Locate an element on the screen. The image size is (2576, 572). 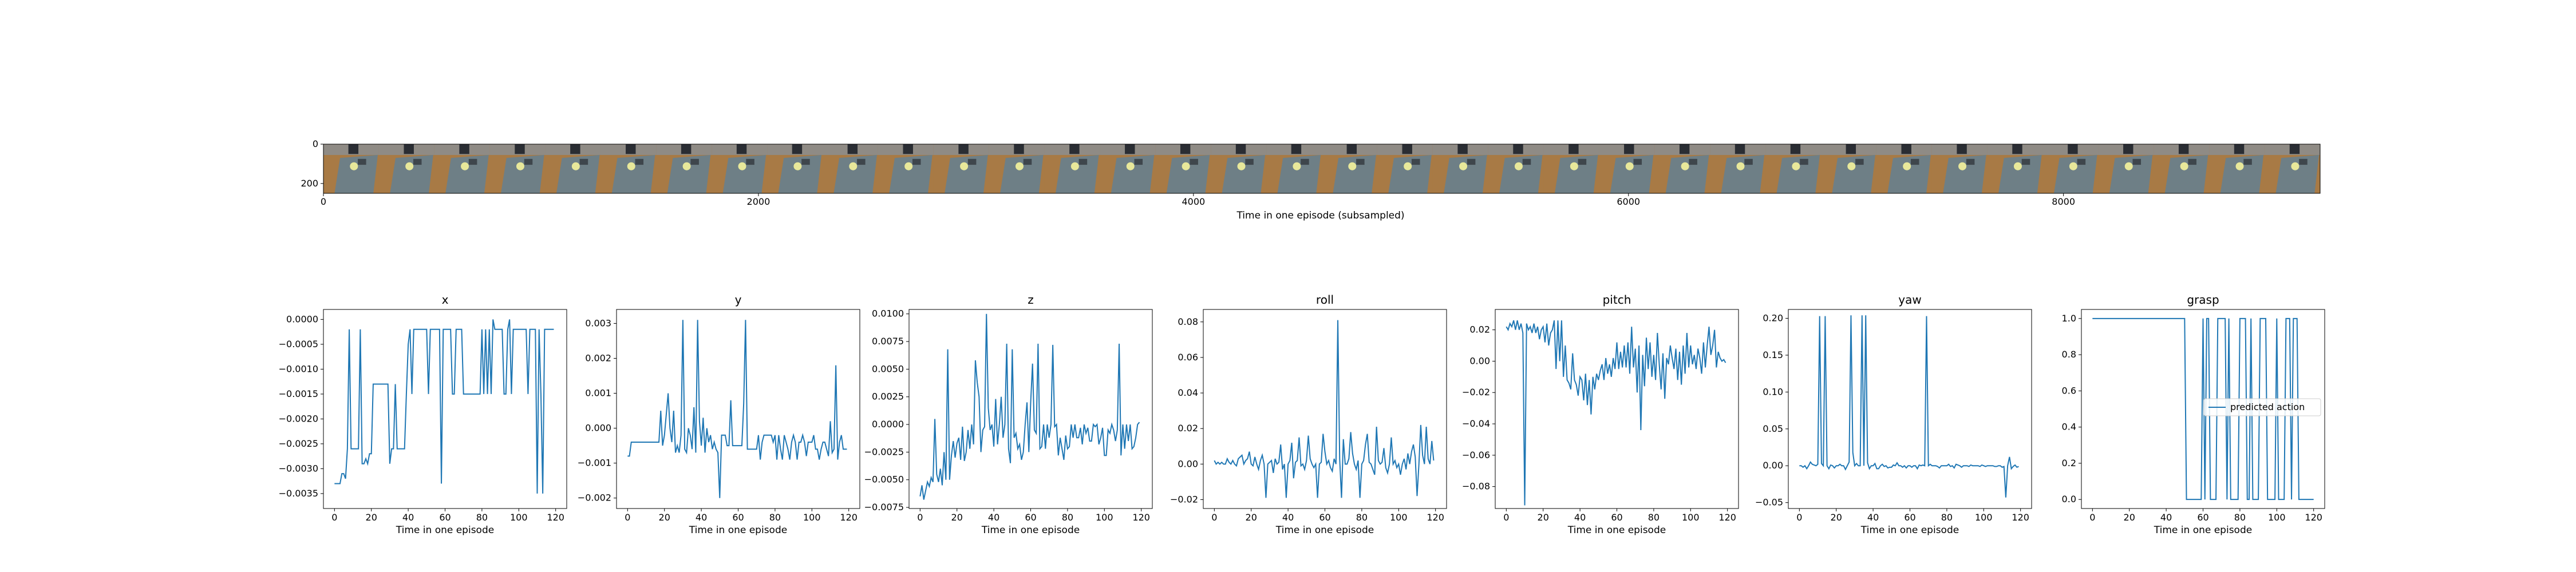
strip-x-tick-label: 8000 is located at coordinates (2063, 201).